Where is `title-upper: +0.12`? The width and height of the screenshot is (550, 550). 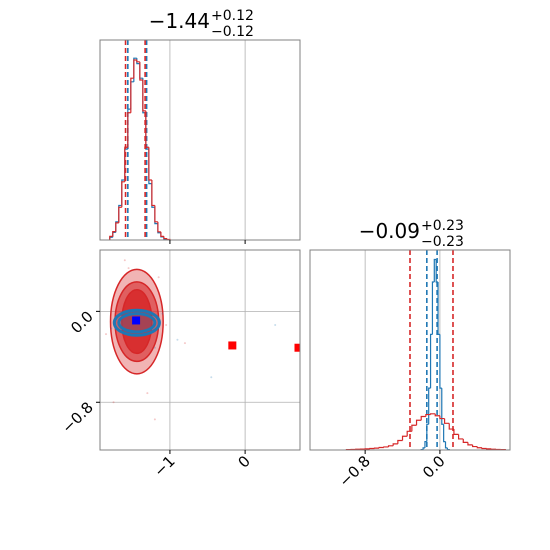
title-upper: +0.12 is located at coordinates (232, 16).